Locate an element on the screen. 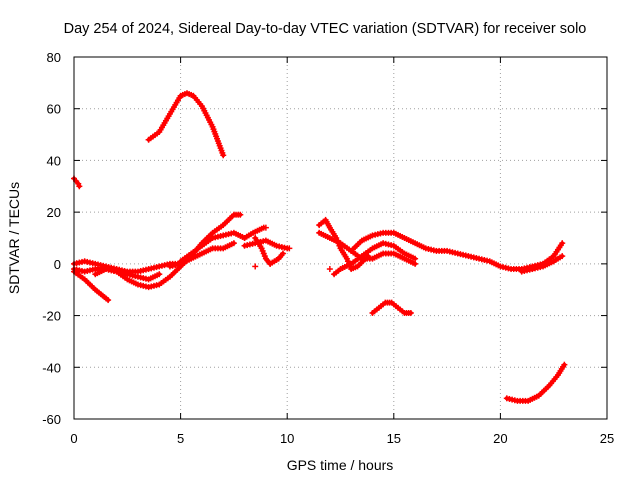 This screenshot has height=480, width=640. series-arc-m is located at coordinates (344, 244).